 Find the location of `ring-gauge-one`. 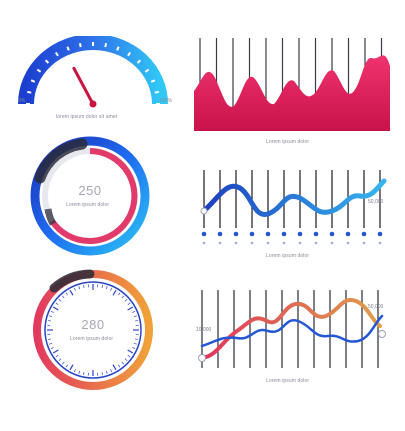

ring-gauge-one is located at coordinates (90, 196).